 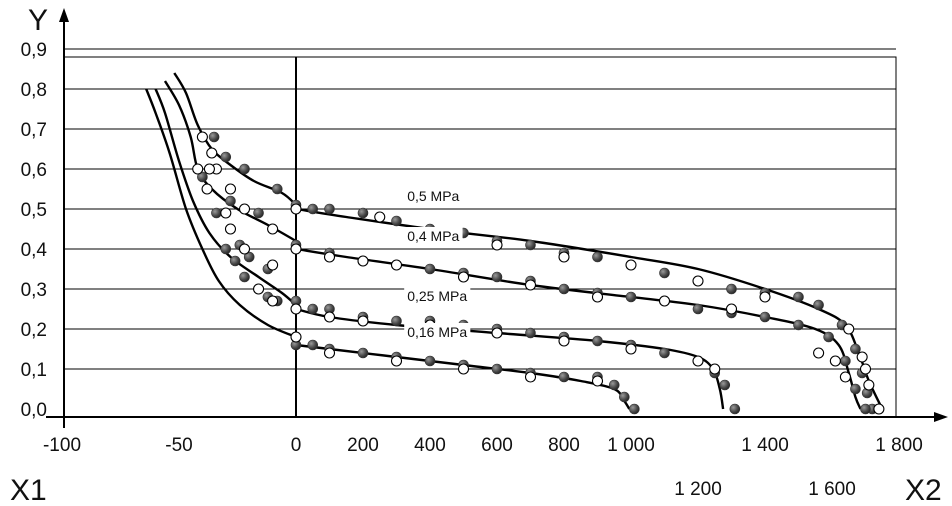 What do you see at coordinates (899, 445) in the screenshot?
I see `x2-tick-label: 1 800` at bounding box center [899, 445].